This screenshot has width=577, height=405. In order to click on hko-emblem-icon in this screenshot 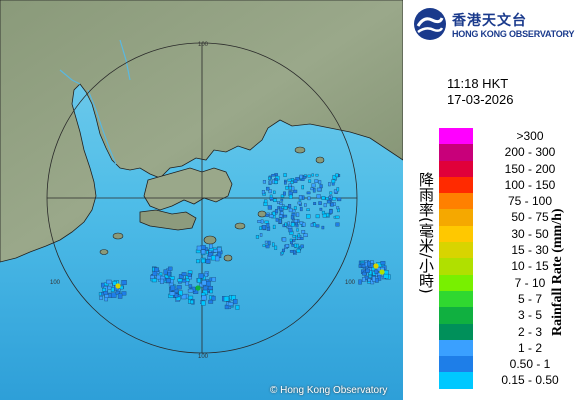, I will do `click(430, 24)`.